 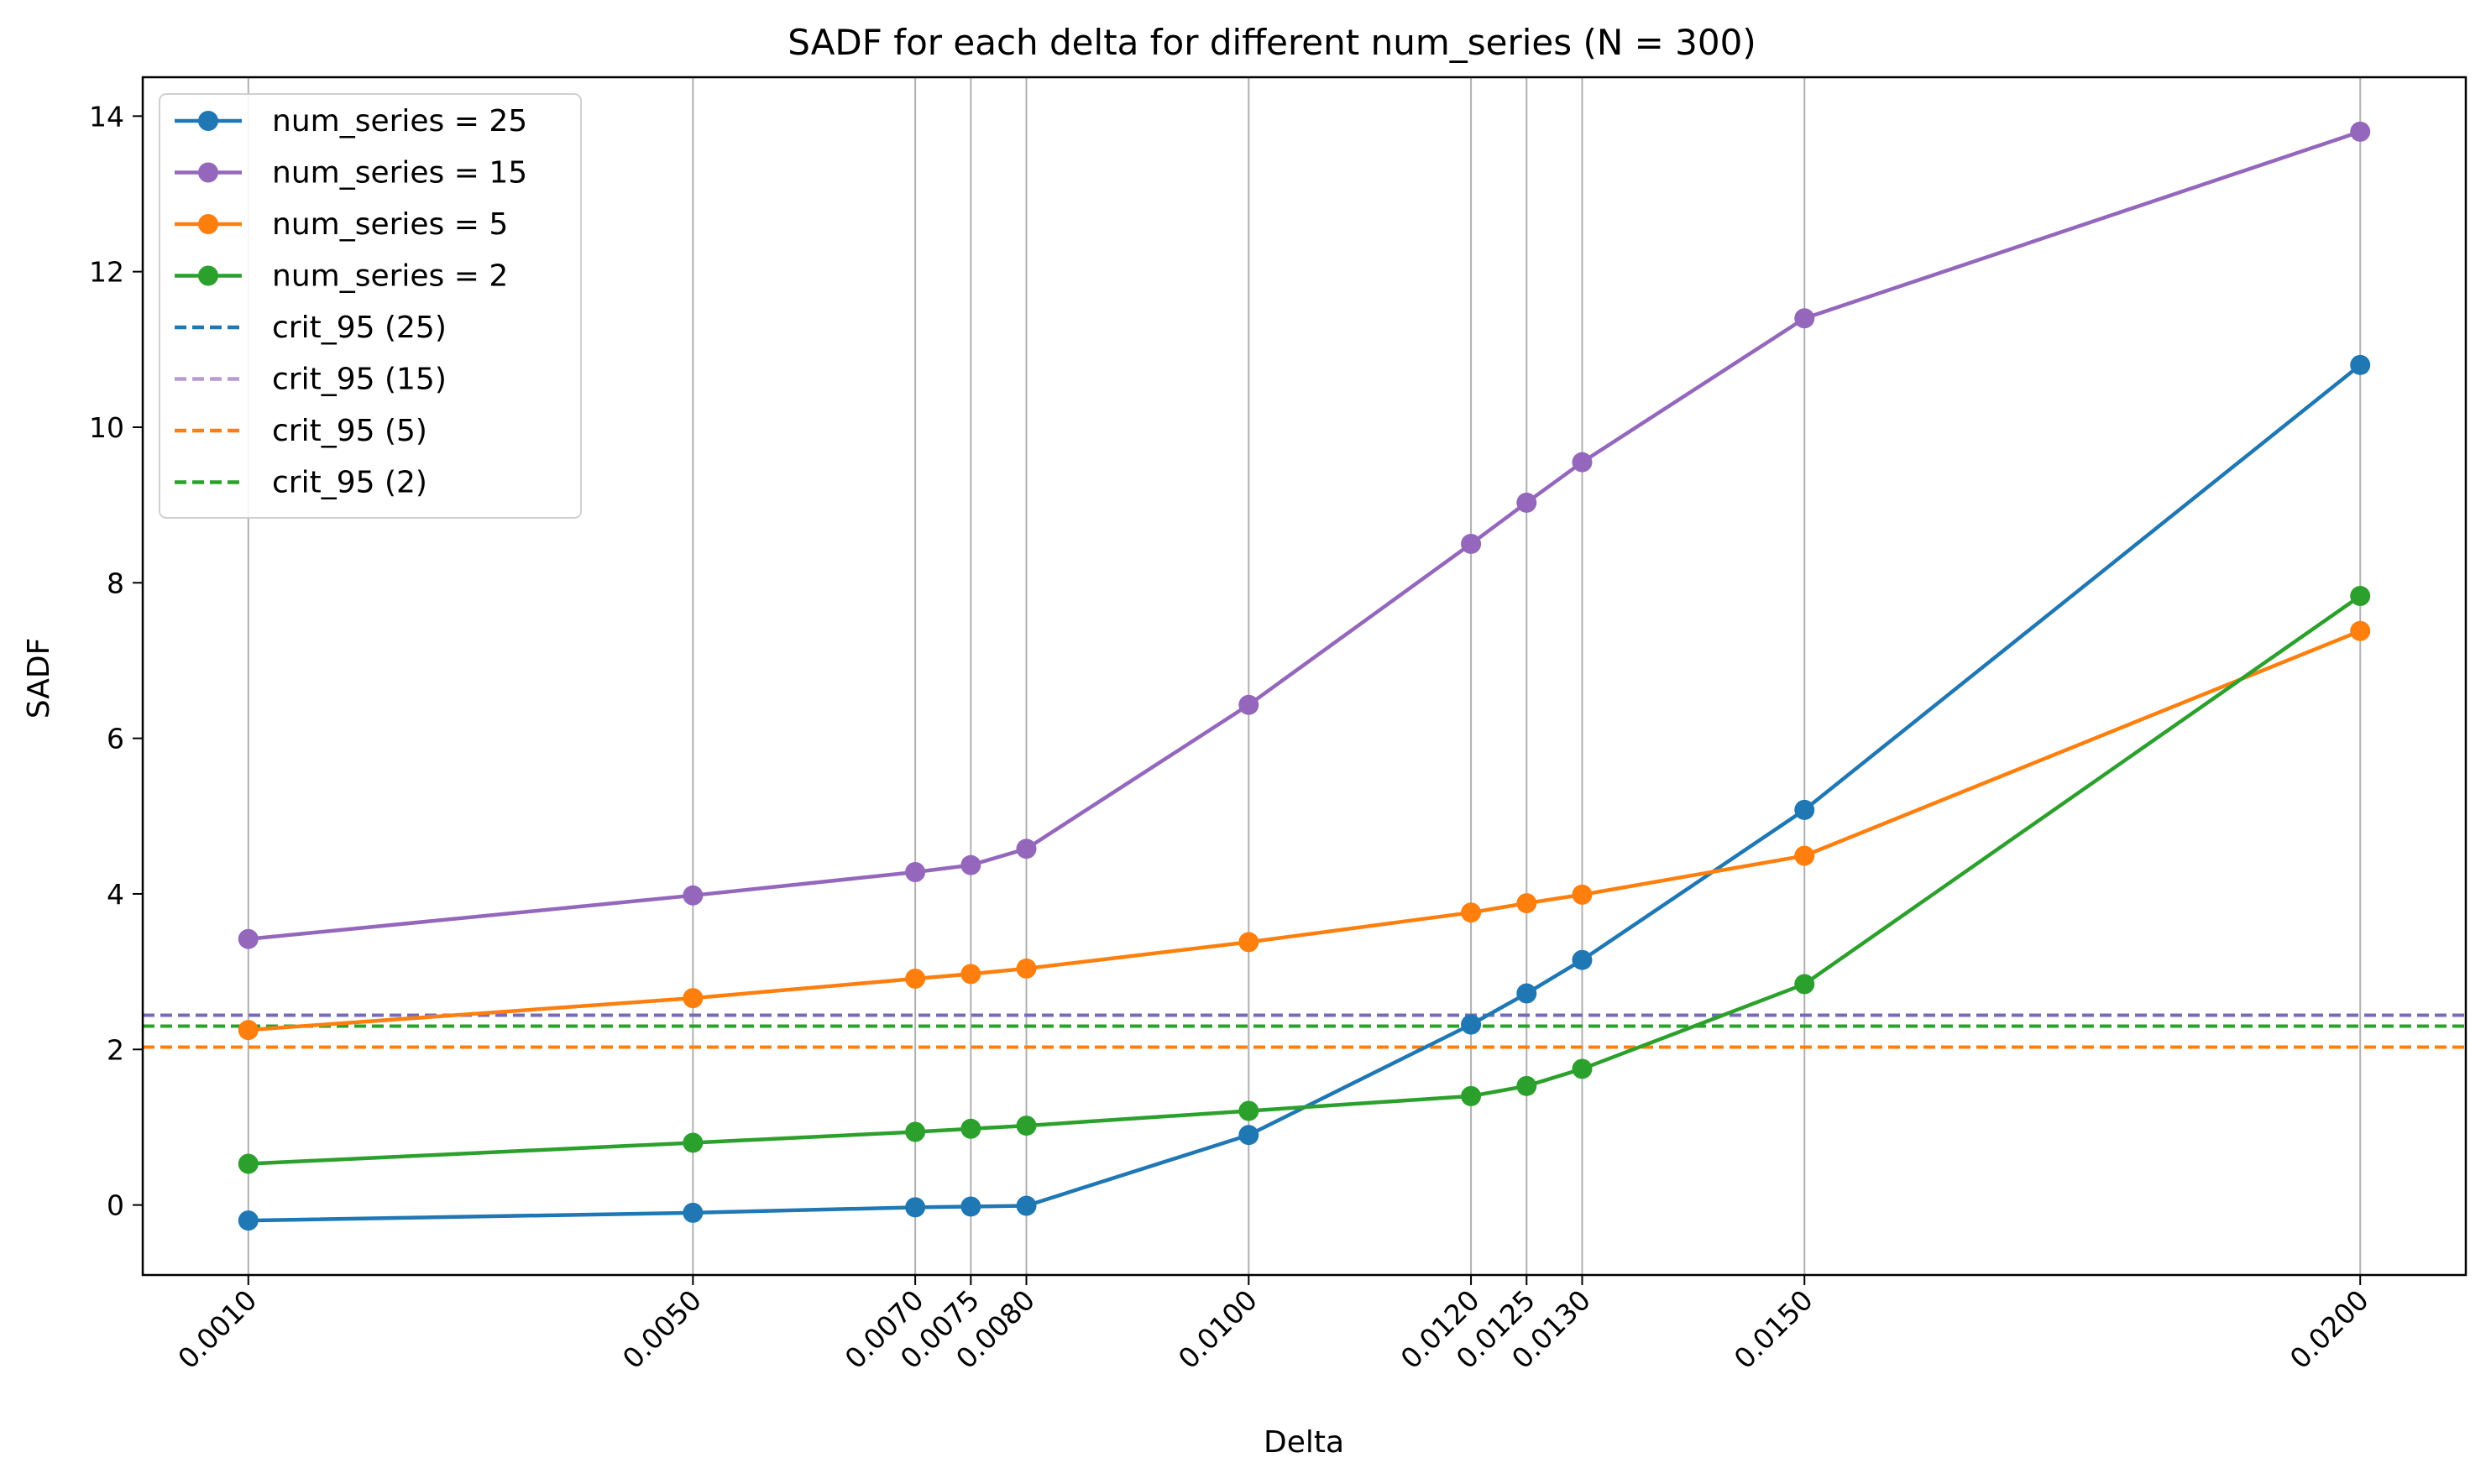 I want to click on y-tick-label: 6, so click(x=116, y=739).